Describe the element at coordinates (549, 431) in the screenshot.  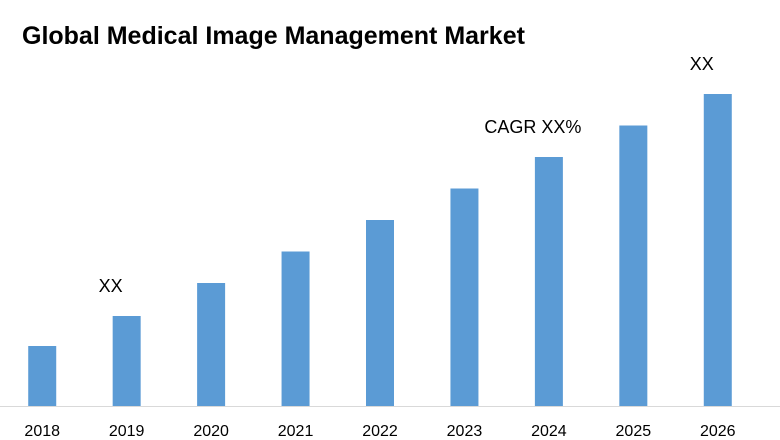
I see `x-tick-label-2024: 2024` at that location.